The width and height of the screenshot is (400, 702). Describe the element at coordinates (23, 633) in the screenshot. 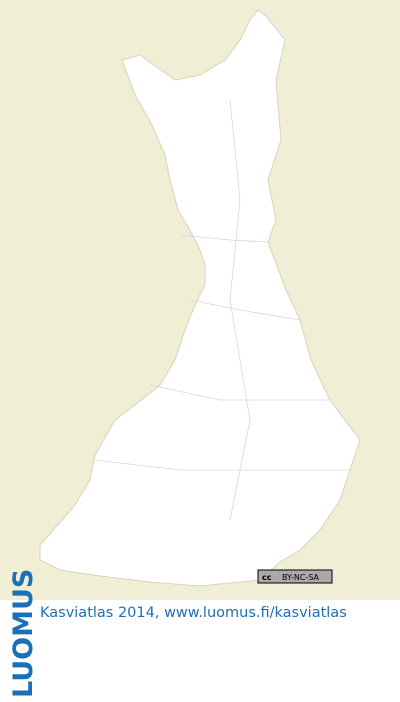

I see `logo: LUOMUS` at that location.